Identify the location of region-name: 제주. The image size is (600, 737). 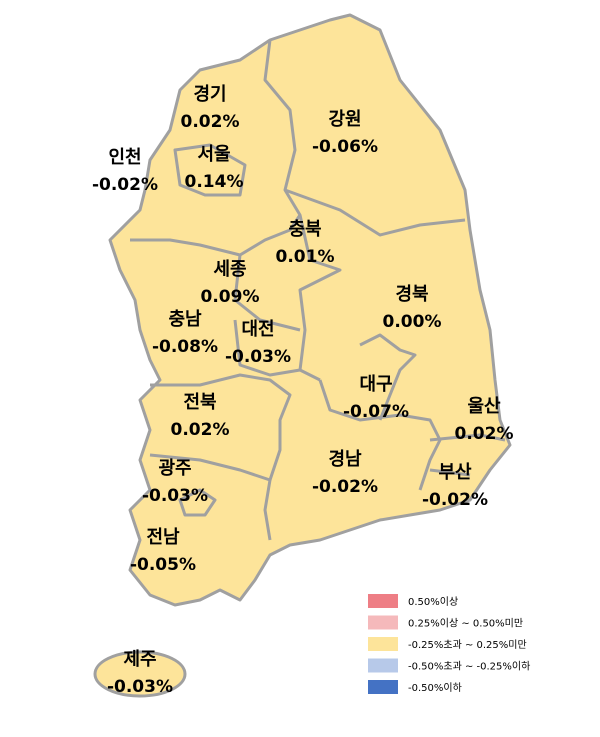
(139, 659).